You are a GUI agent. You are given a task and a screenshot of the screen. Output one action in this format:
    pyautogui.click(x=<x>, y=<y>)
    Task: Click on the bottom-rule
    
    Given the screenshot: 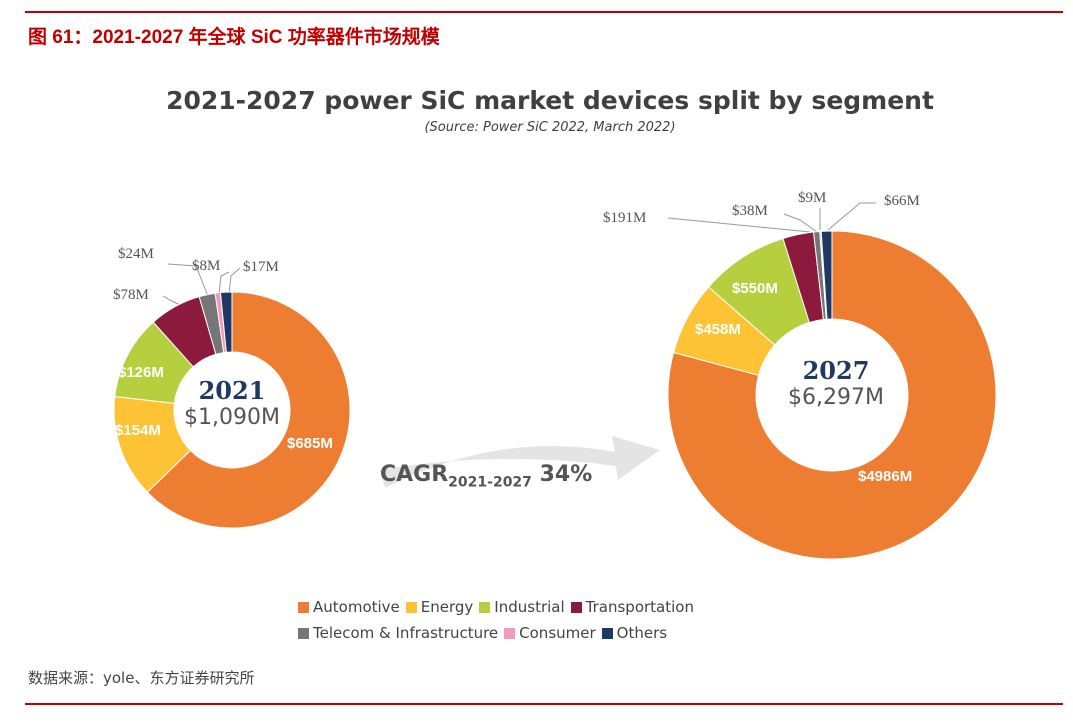 What is the action you would take?
    pyautogui.click(x=544, y=704)
    